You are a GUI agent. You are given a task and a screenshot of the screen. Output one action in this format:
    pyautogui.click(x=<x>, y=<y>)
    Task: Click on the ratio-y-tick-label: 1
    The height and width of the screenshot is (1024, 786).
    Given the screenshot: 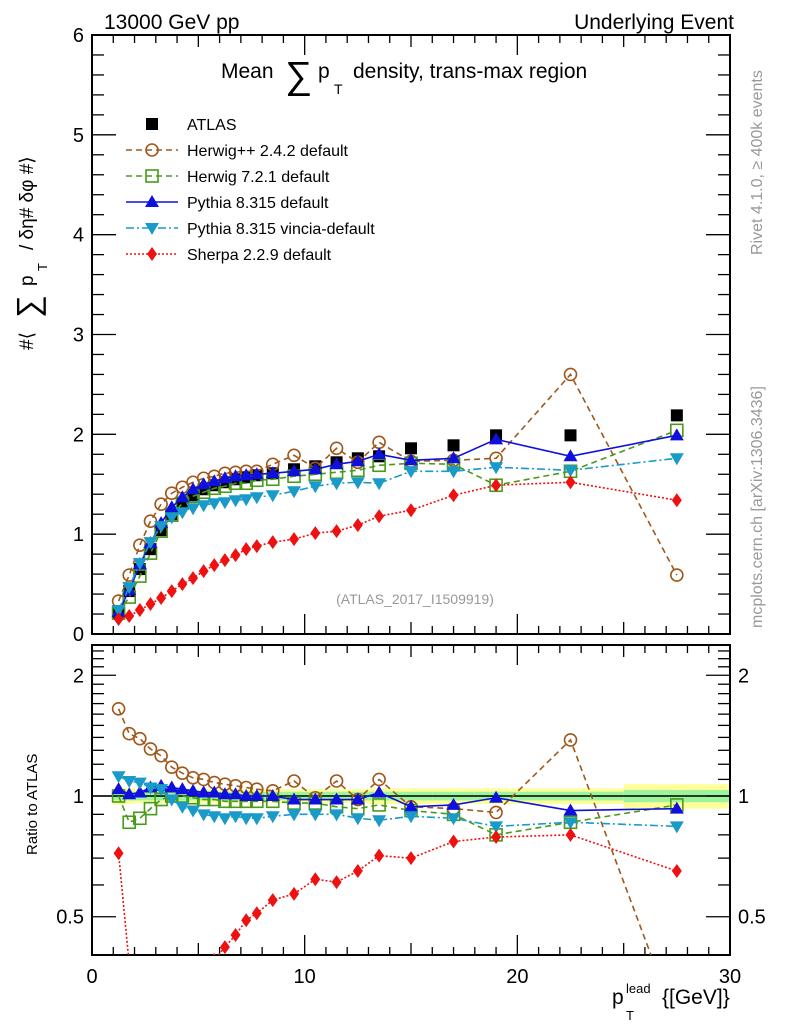 What is the action you would take?
    pyautogui.click(x=78, y=797)
    